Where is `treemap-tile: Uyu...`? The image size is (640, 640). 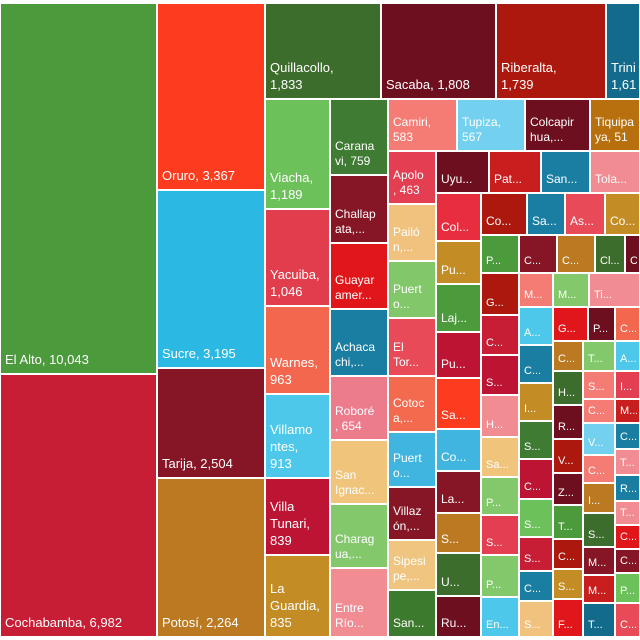 treemap-tile: Uyu... is located at coordinates (462, 172).